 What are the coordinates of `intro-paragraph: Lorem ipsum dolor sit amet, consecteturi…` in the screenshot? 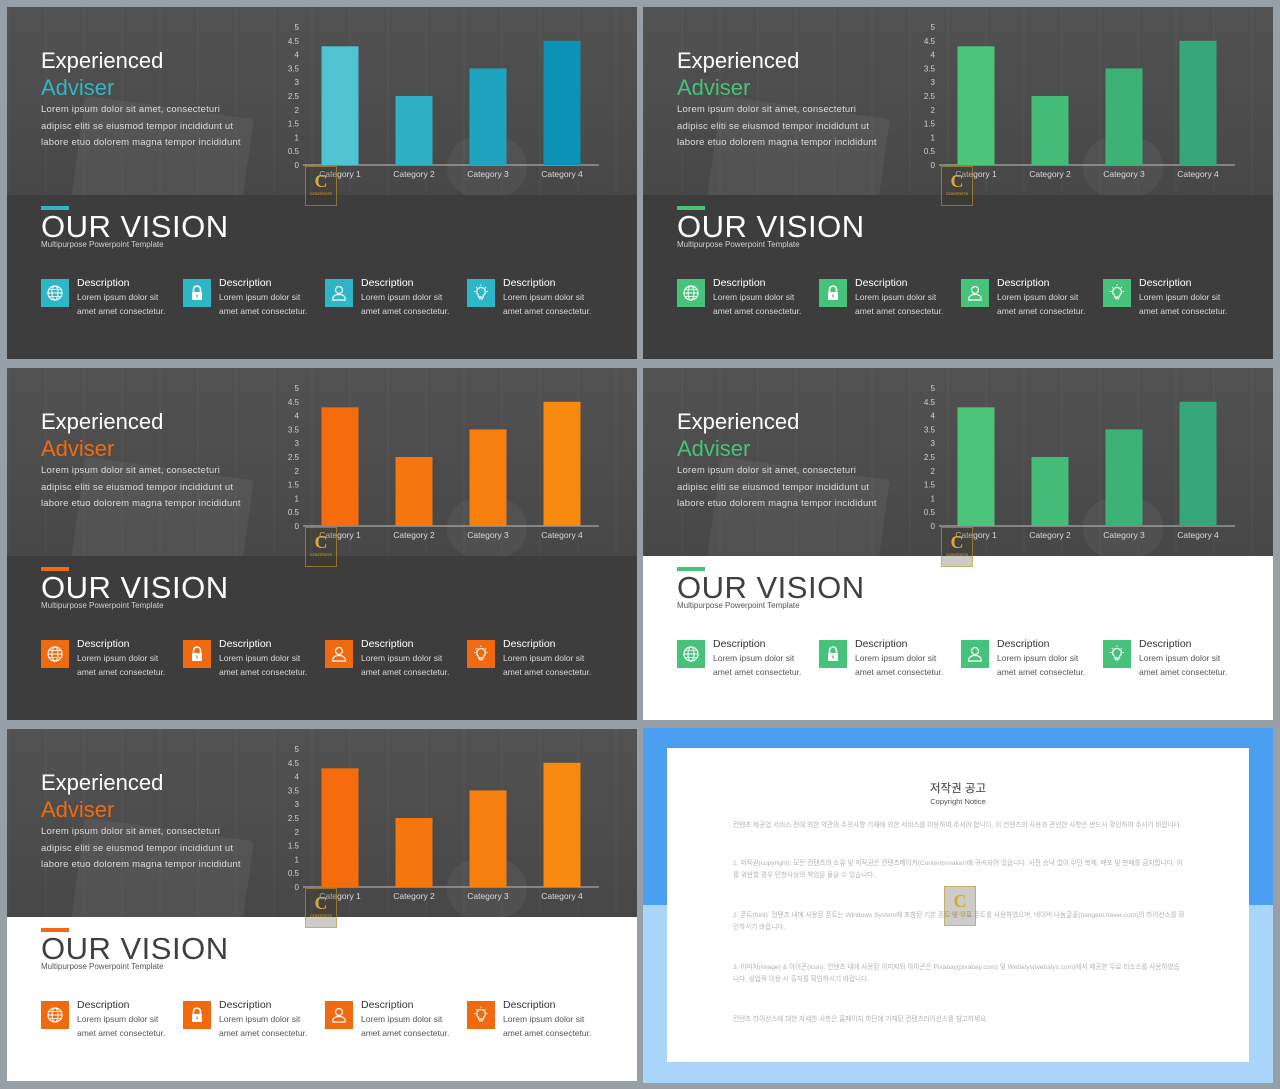 It's located at (777, 126).